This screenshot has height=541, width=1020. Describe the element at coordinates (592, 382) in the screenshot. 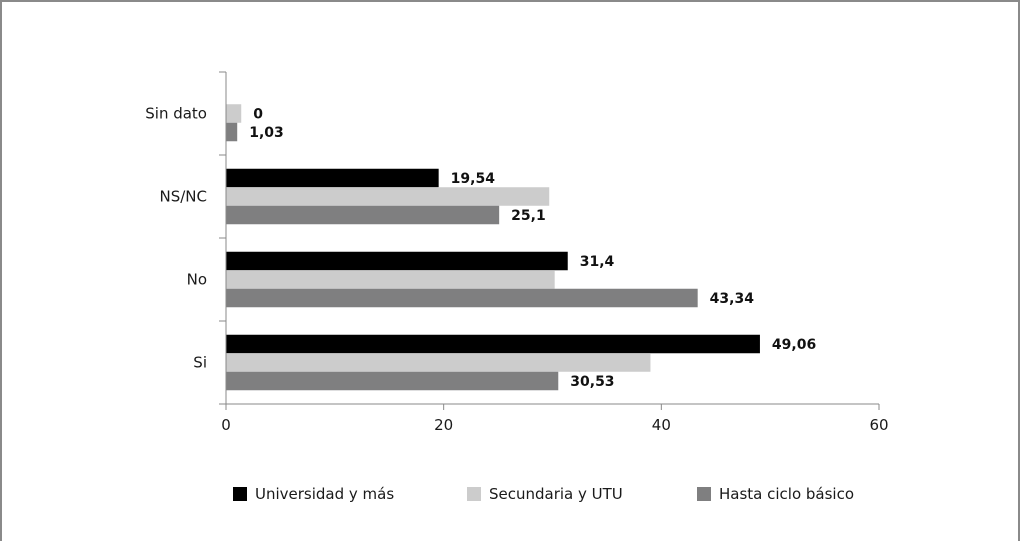

I see `data-label: 30,53` at that location.